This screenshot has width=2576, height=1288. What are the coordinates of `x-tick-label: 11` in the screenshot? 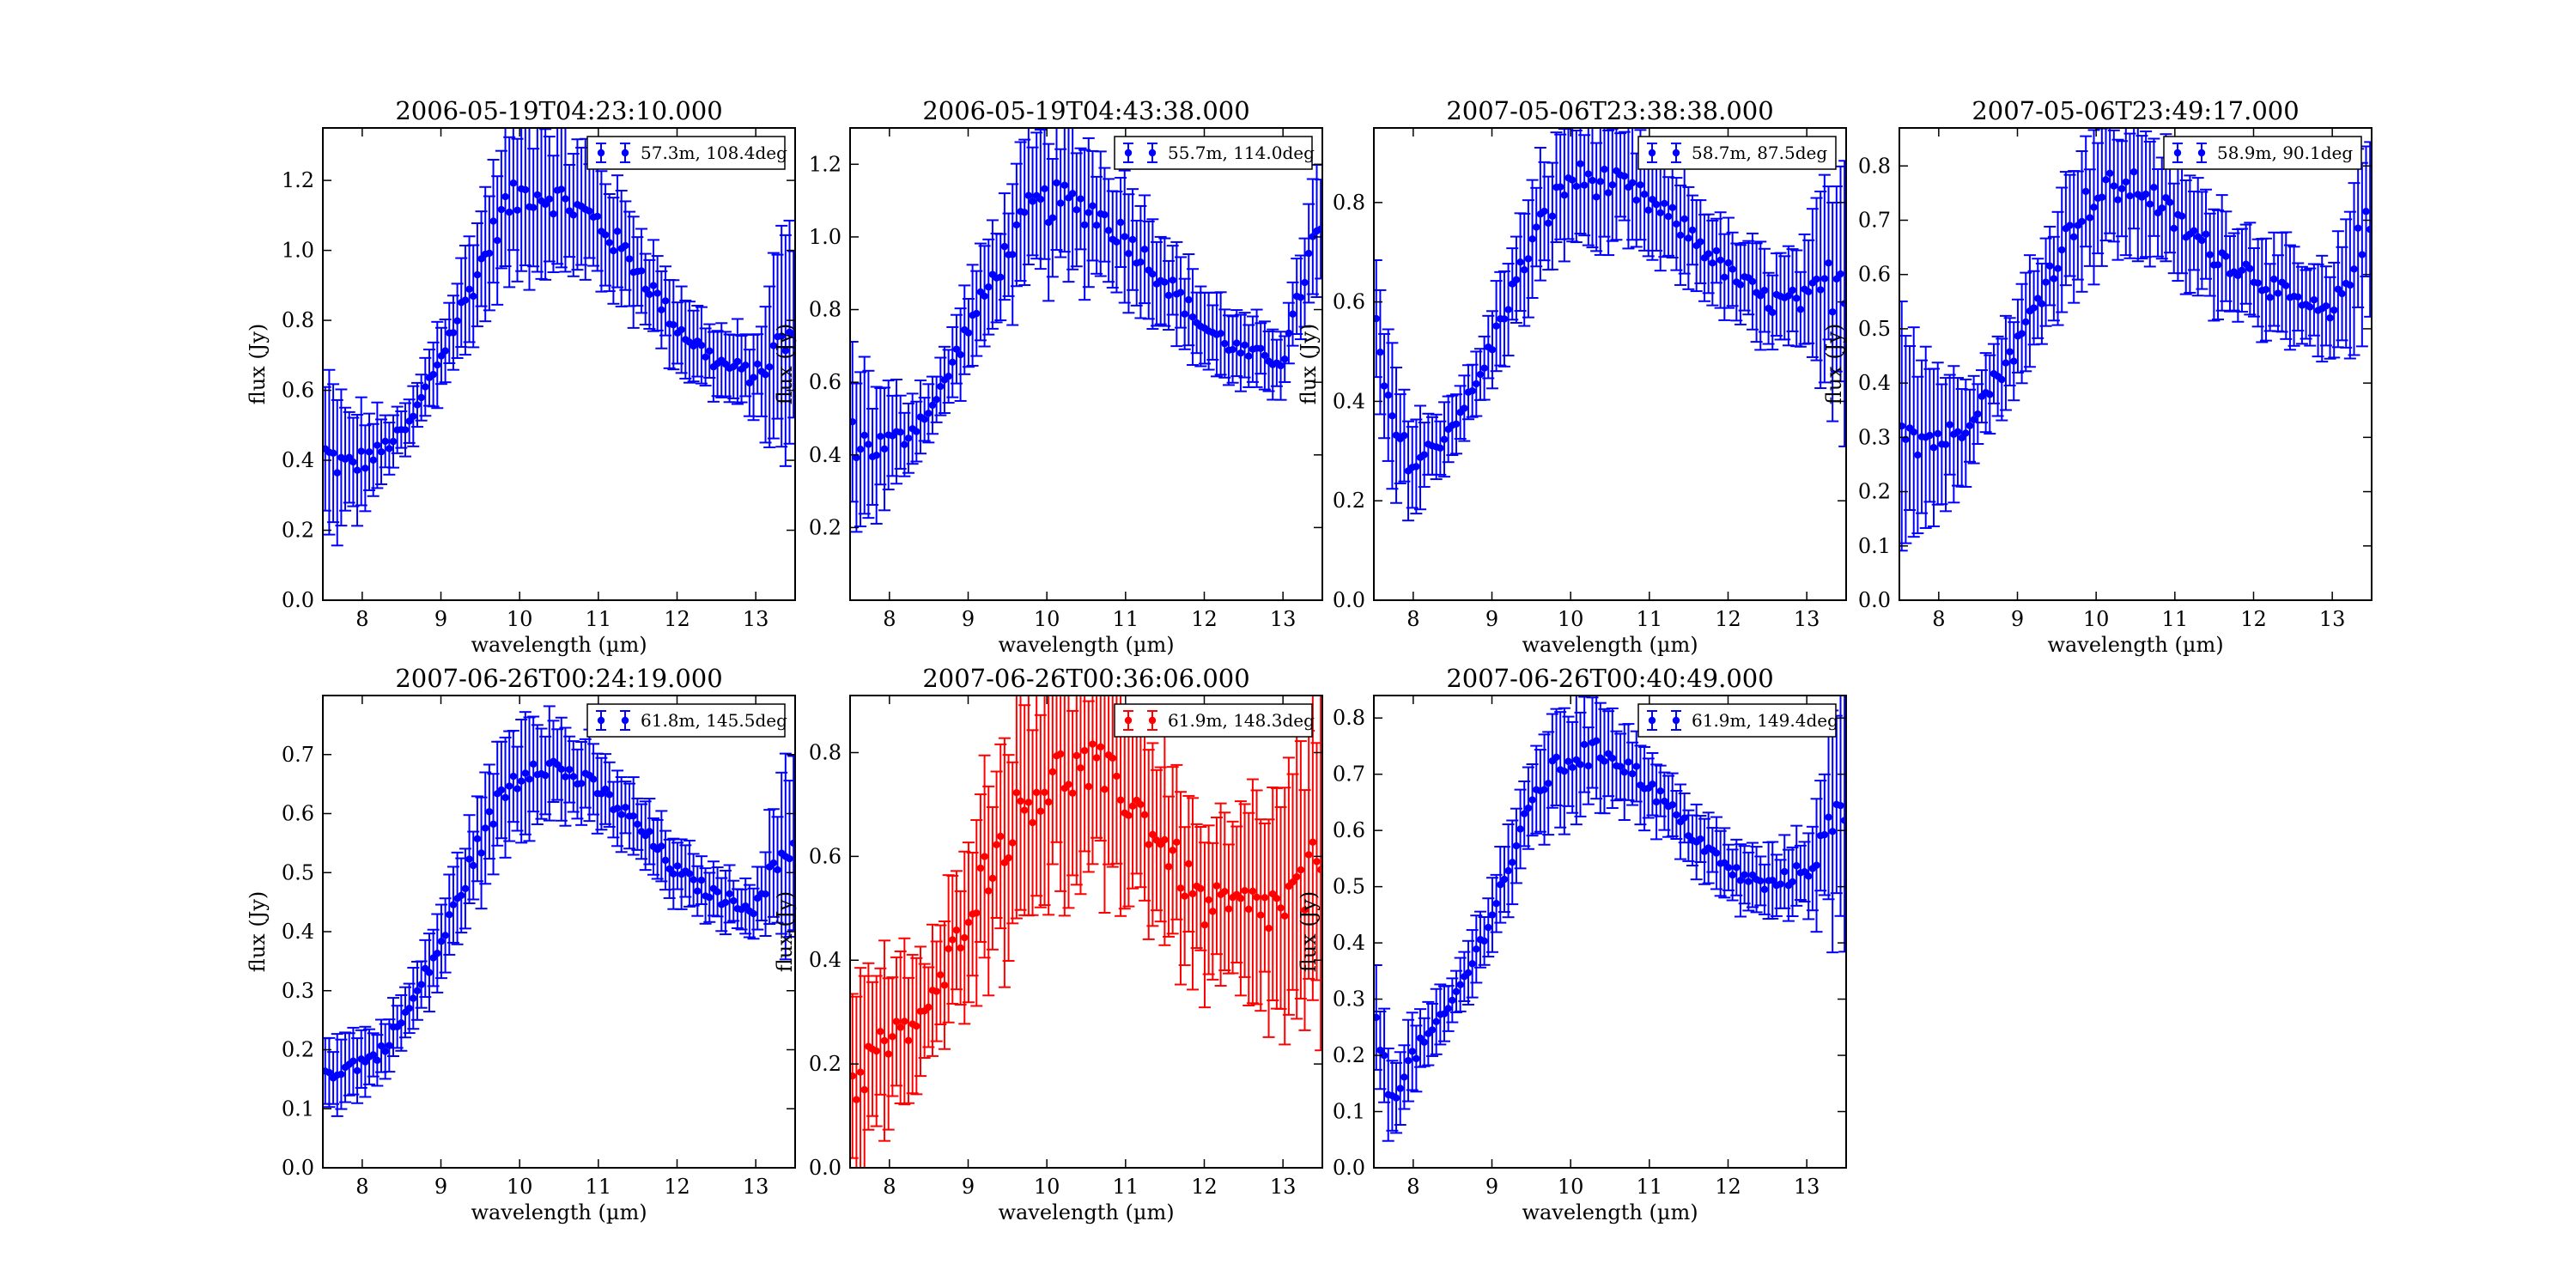 It's located at (599, 1187).